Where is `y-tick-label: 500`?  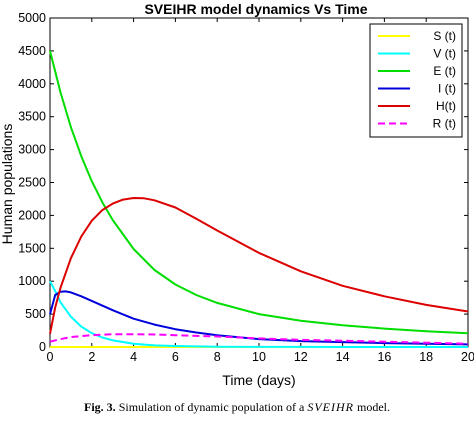
y-tick-label: 500 is located at coordinates (35, 314).